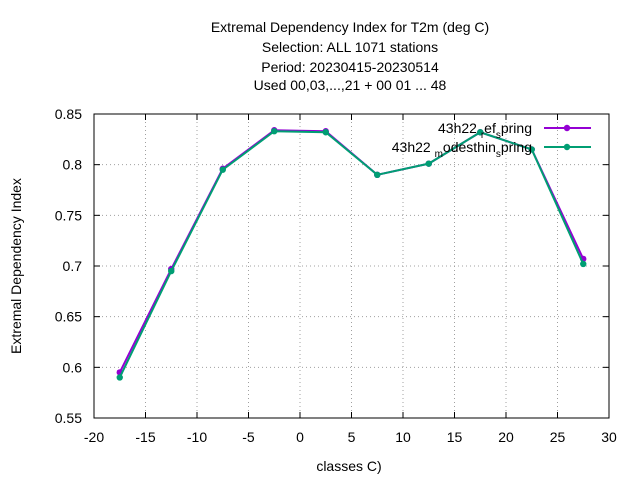  What do you see at coordinates (73, 367) in the screenshot?
I see `y-tick-label: 0.6` at bounding box center [73, 367].